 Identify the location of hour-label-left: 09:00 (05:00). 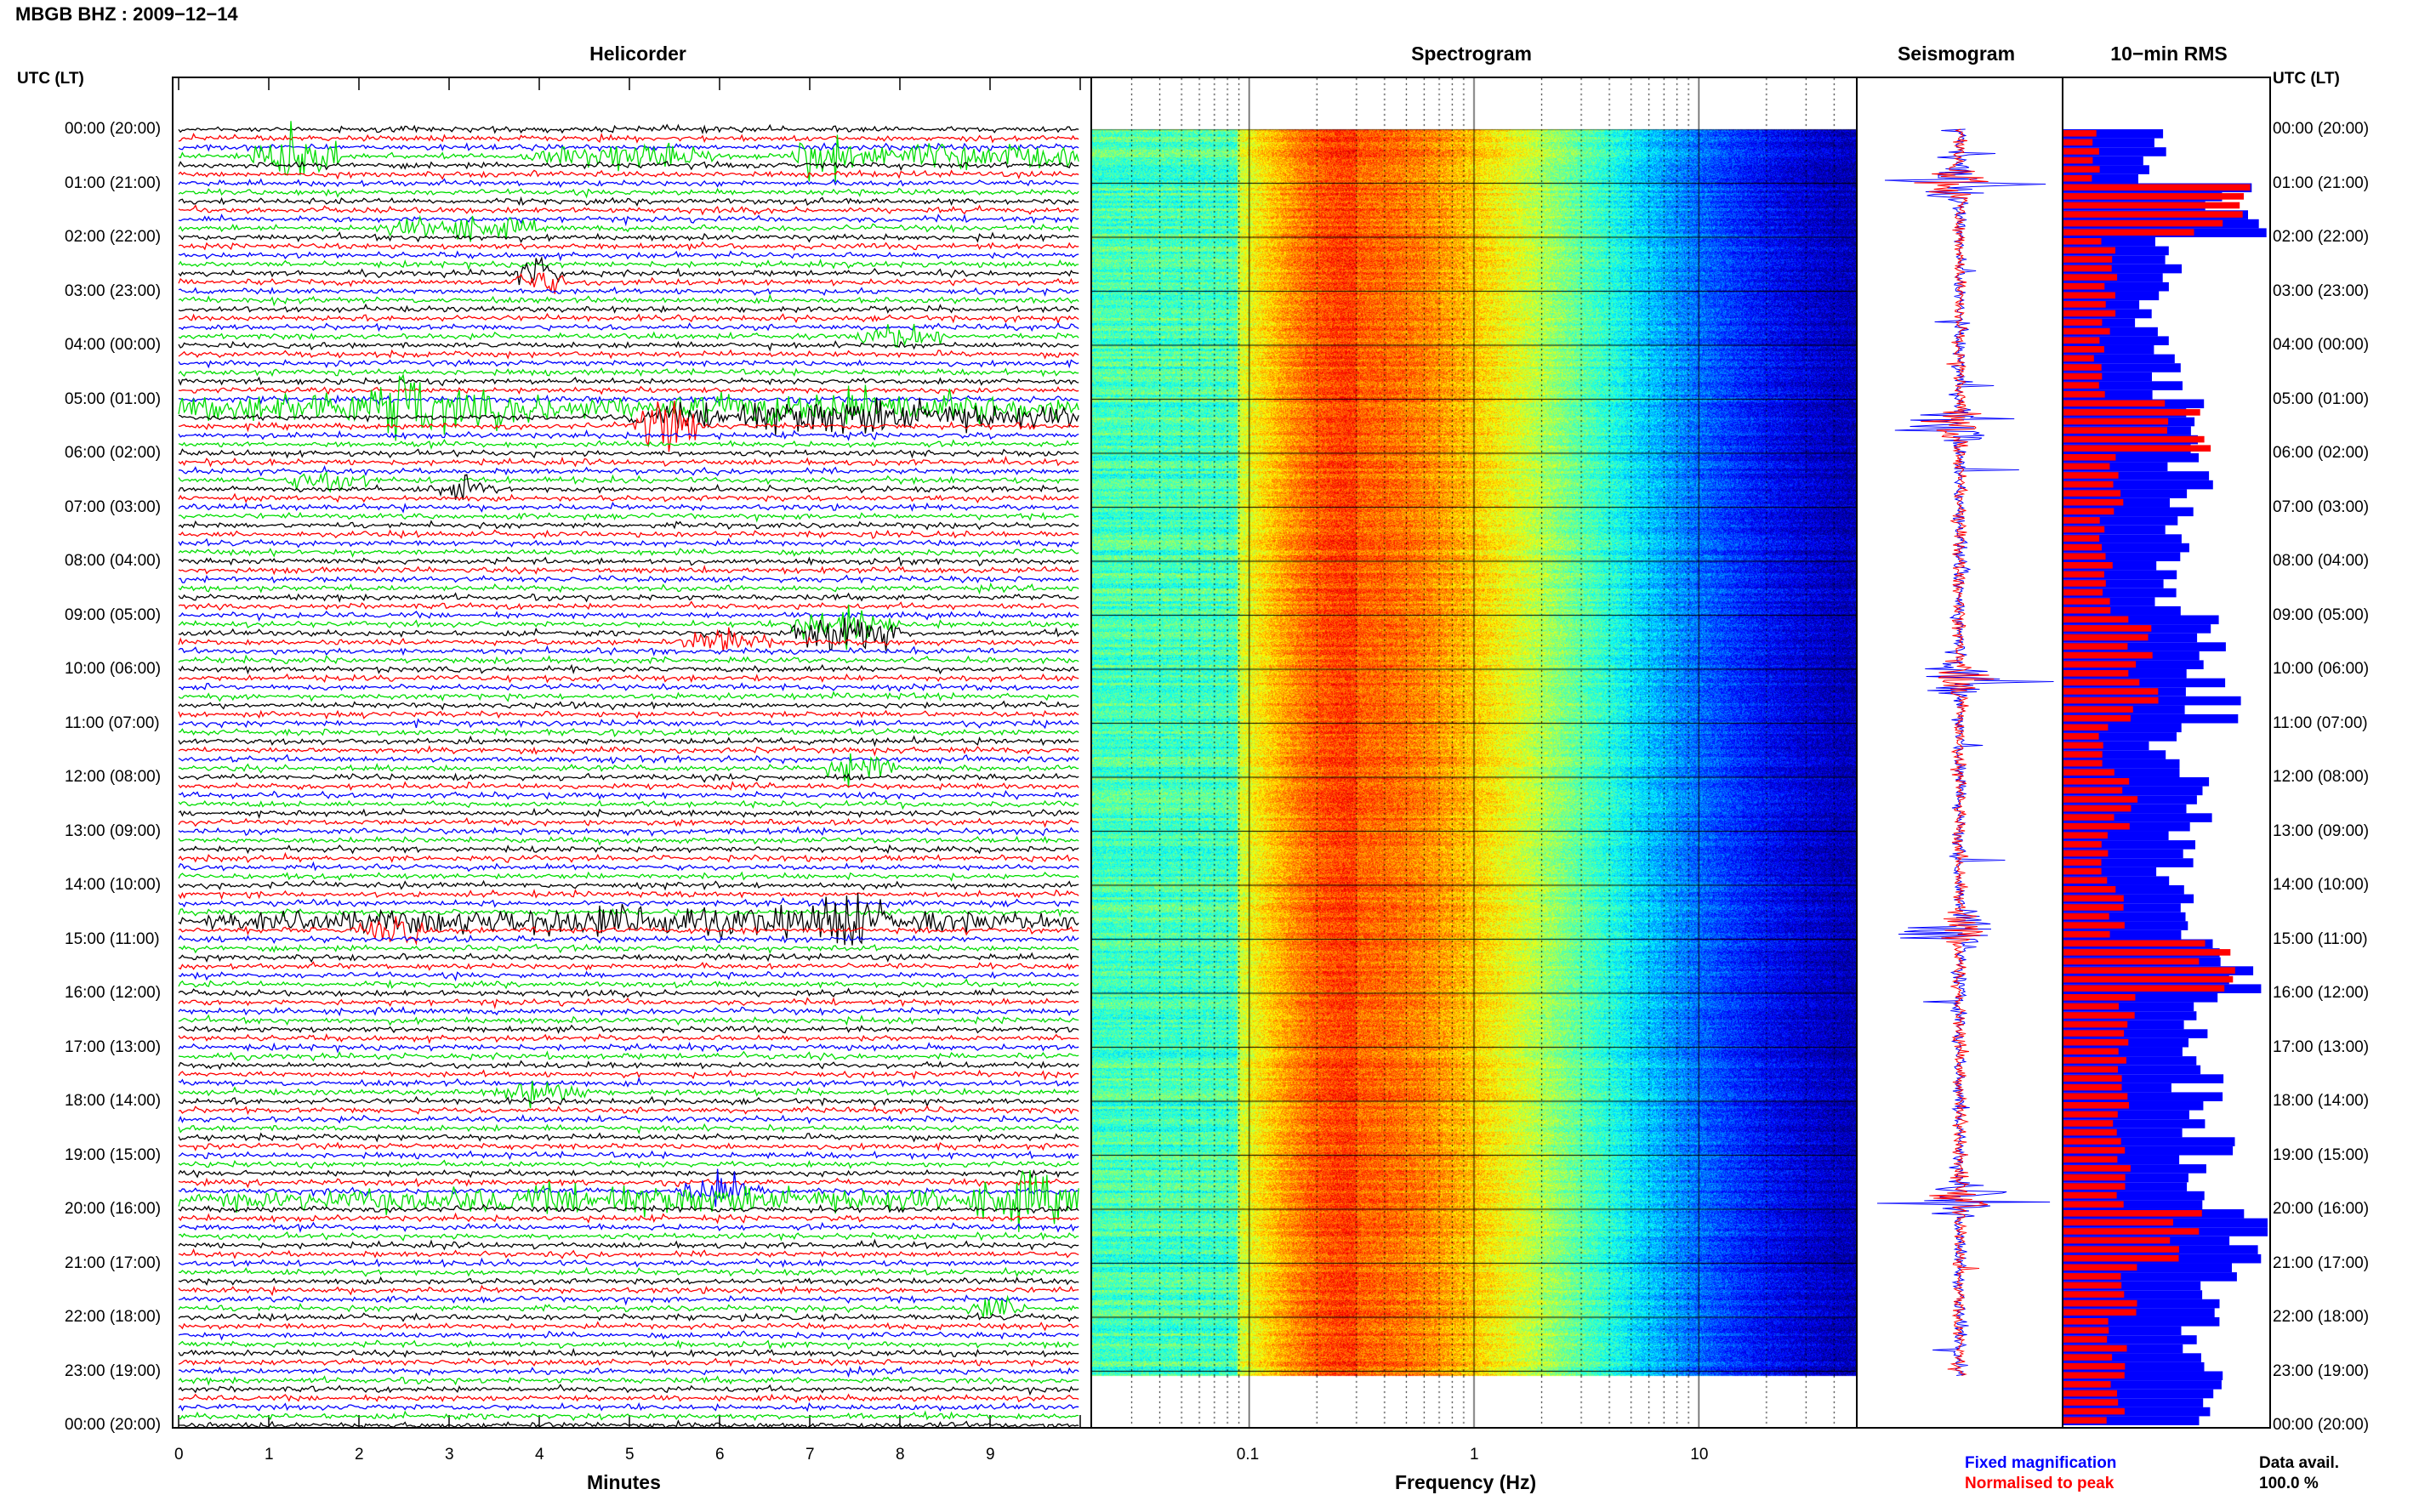
(113, 614).